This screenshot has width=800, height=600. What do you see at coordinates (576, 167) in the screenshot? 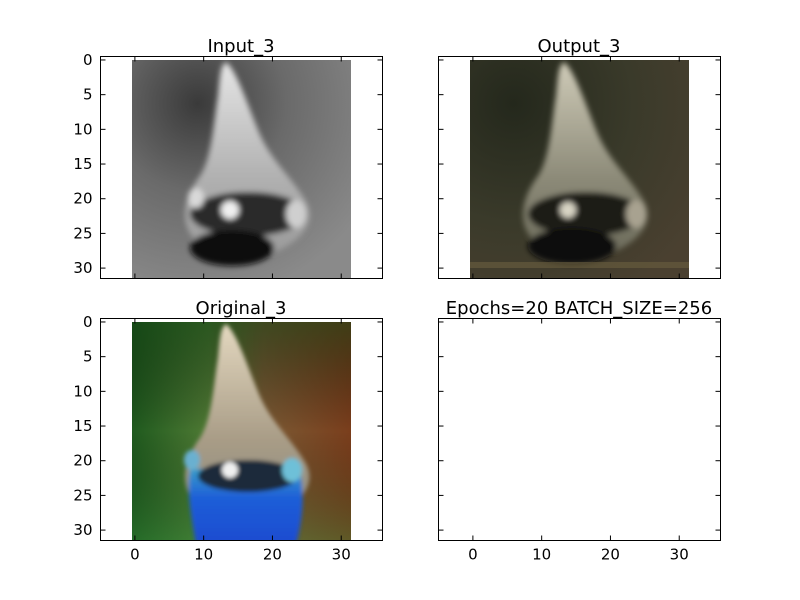
I see `x-ticks-output` at bounding box center [576, 167].